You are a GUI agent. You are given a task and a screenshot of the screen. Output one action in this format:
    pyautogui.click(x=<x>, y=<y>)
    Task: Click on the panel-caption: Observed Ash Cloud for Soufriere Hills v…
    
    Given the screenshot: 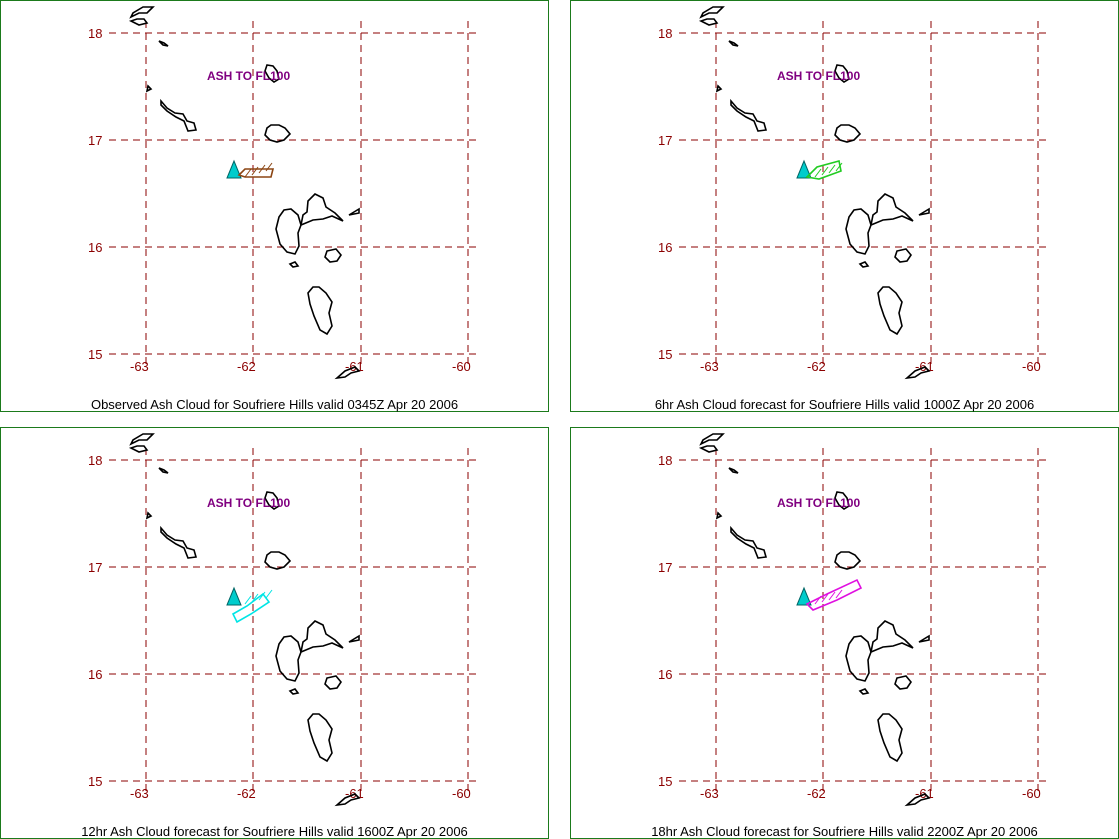 What is the action you would take?
    pyautogui.click(x=274, y=404)
    